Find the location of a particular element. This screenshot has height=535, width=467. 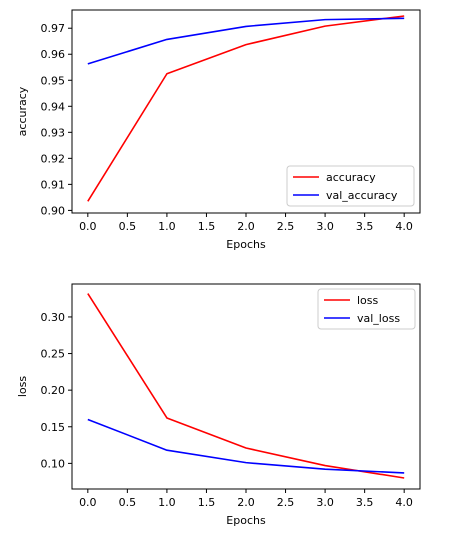

y-axis-label: accuracy is located at coordinates (22, 111).